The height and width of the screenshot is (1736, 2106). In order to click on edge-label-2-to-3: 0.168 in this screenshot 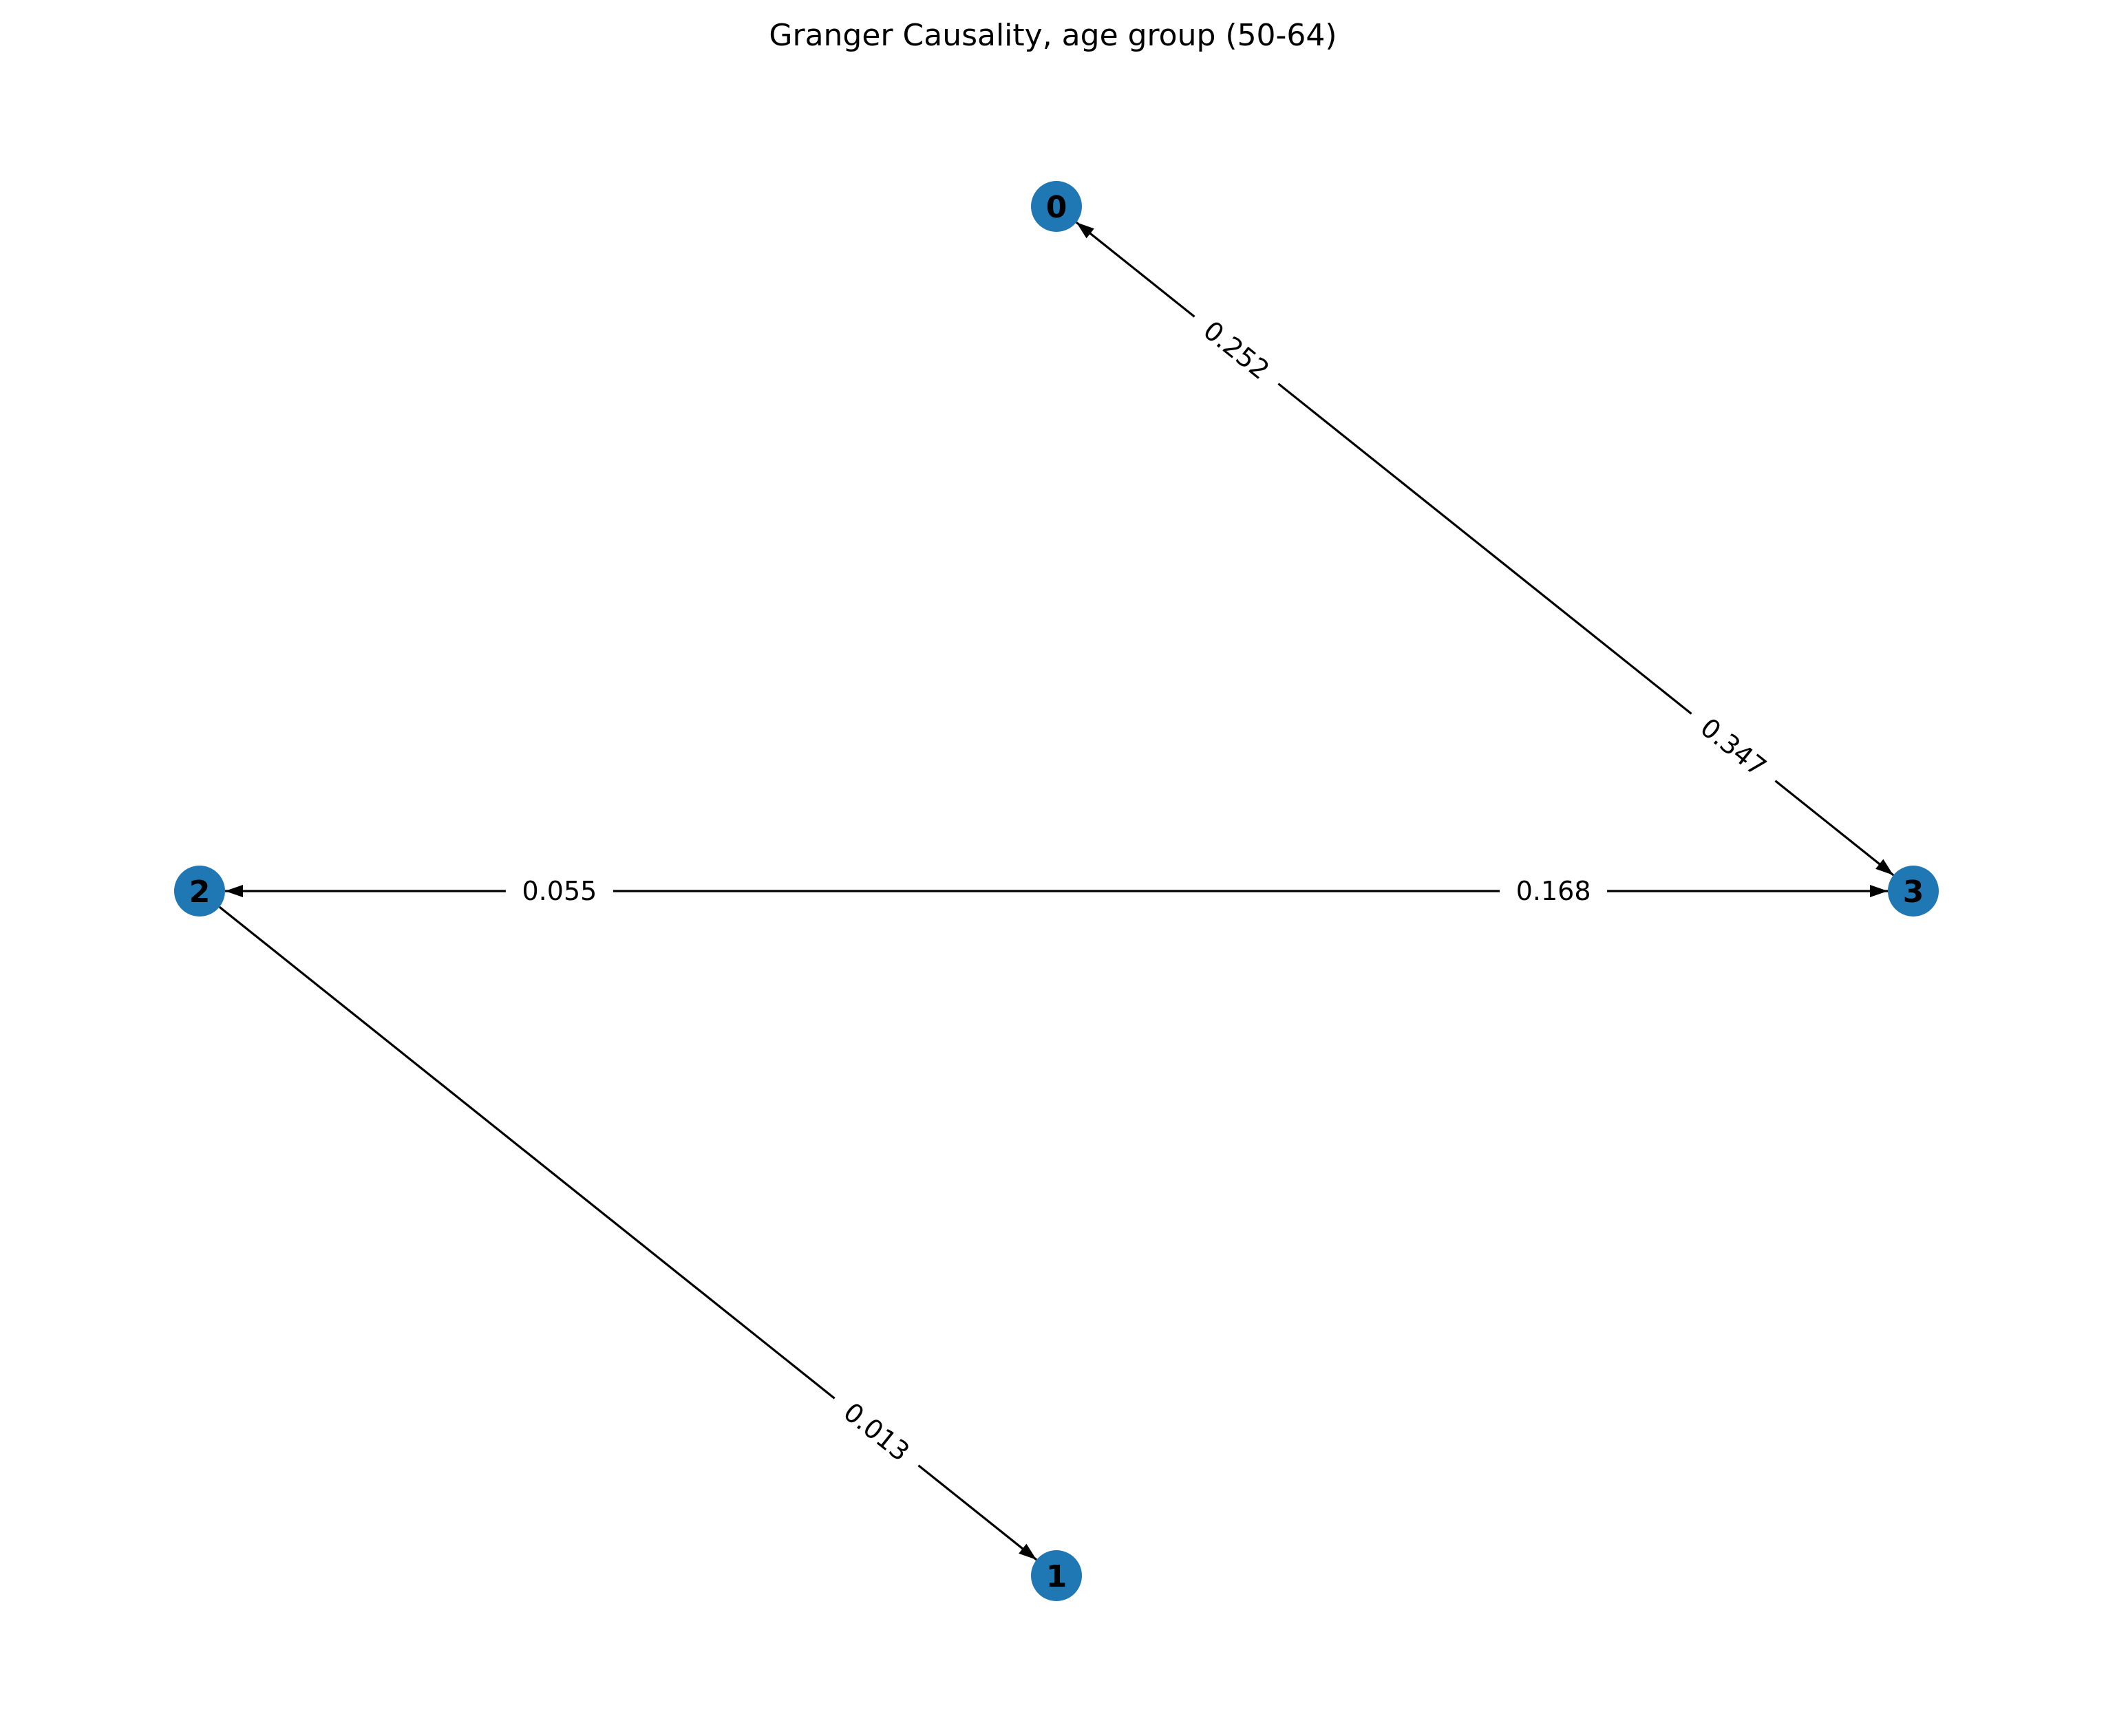, I will do `click(1554, 891)`.